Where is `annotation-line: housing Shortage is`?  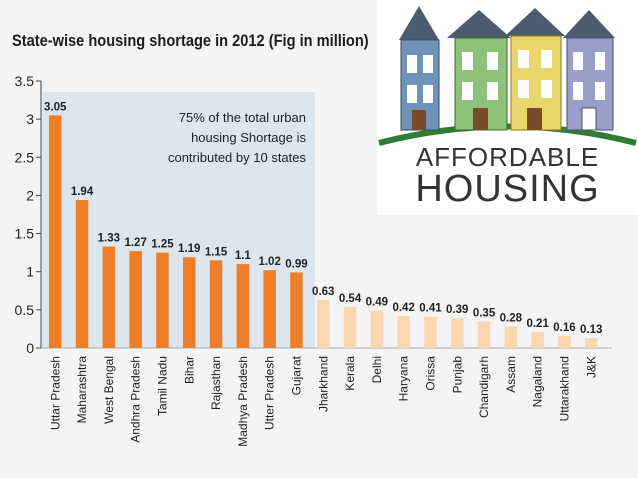
annotation-line: housing Shortage is is located at coordinates (248, 137).